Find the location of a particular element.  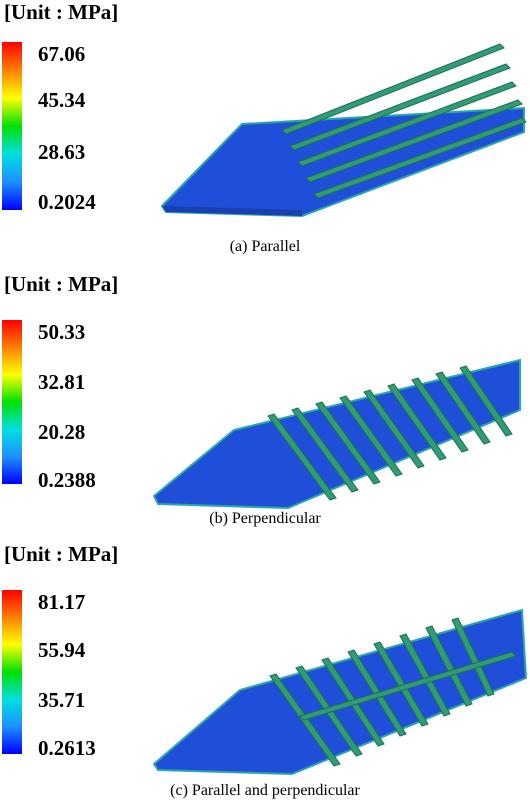

tick-label: 45.34 is located at coordinates (62, 100).